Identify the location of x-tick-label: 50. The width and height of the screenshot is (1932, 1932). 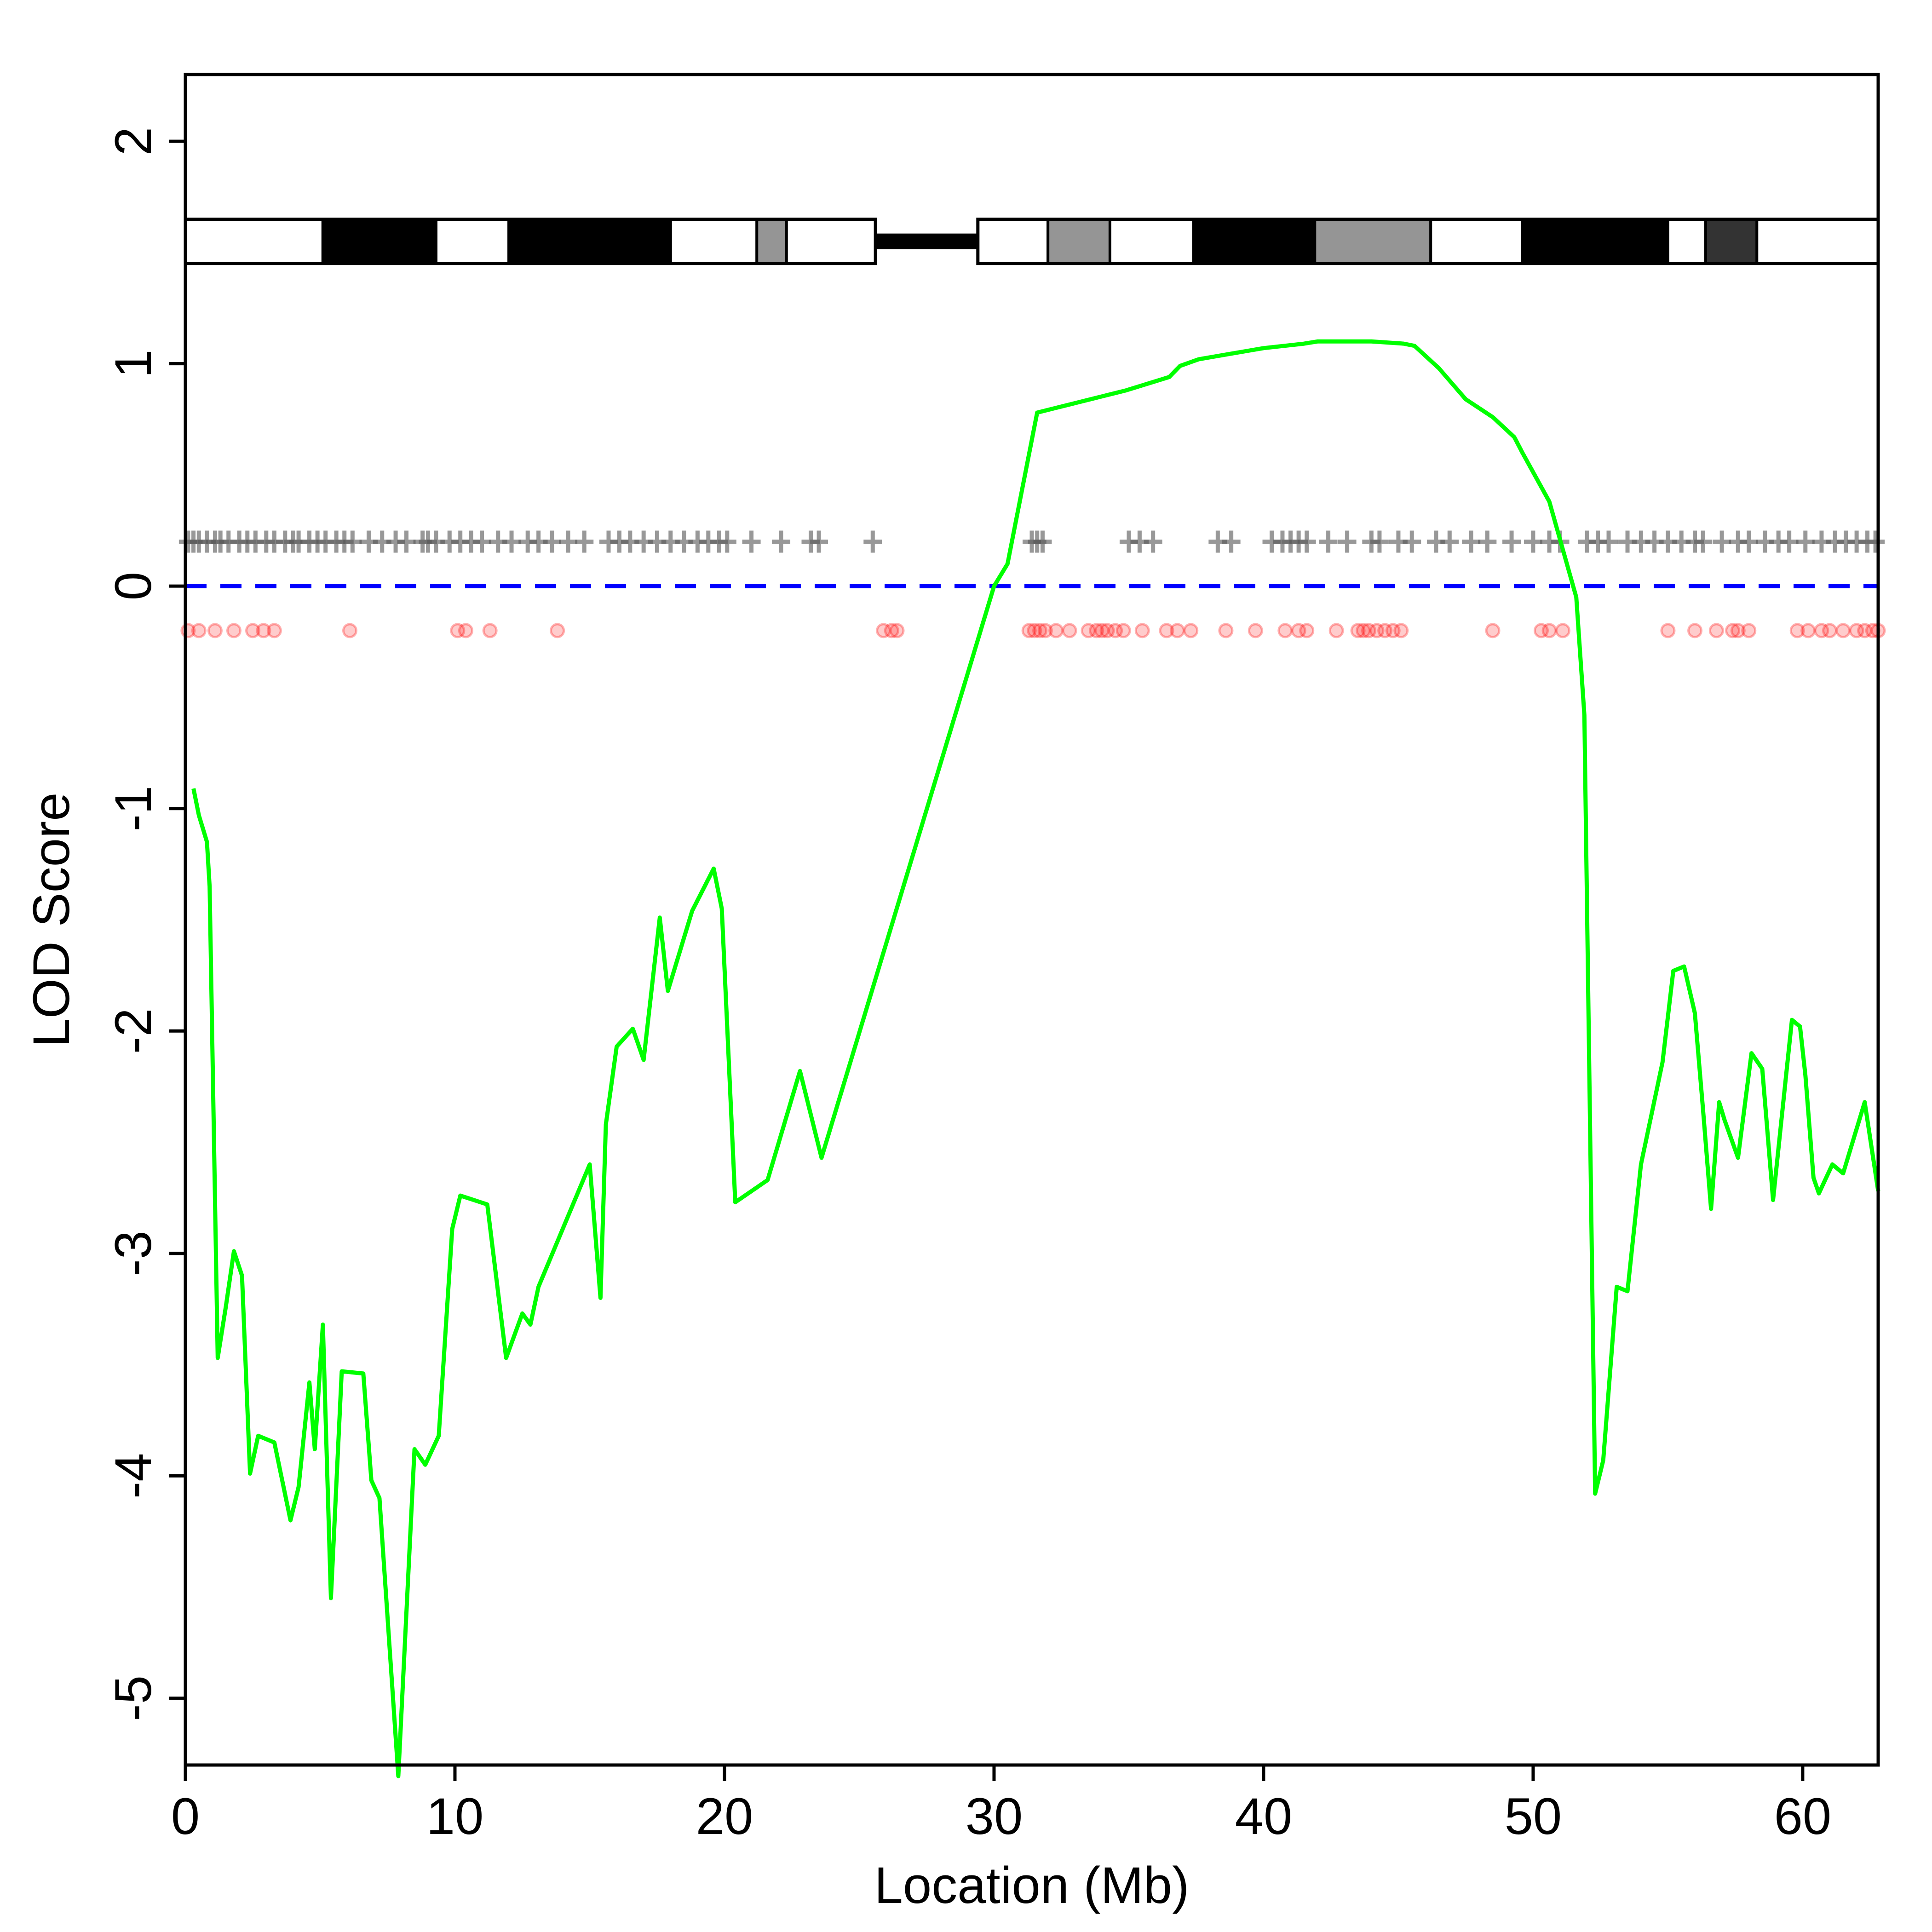
(1533, 1816).